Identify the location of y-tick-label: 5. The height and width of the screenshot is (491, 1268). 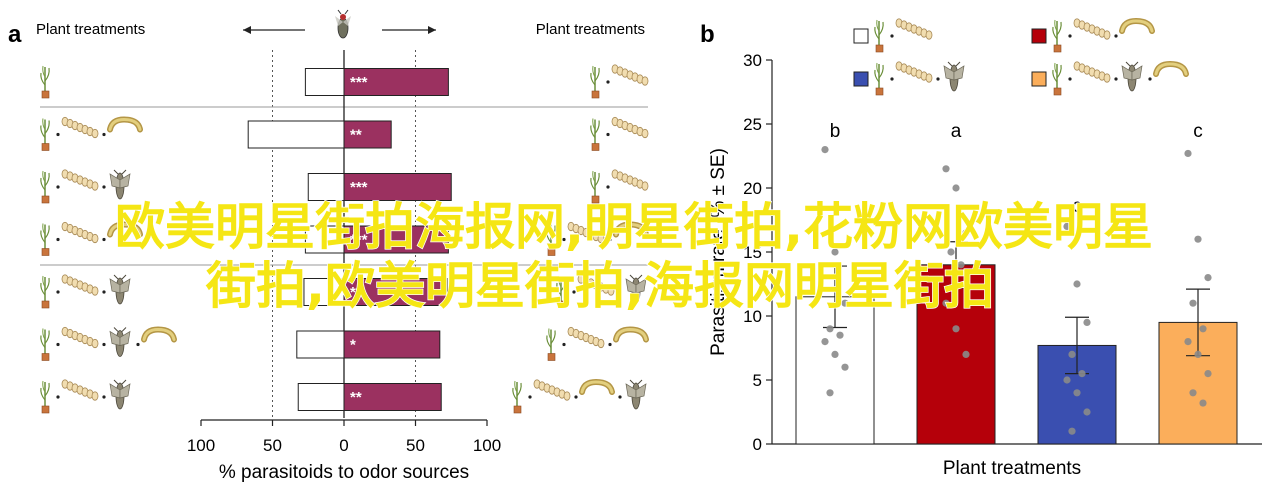
(757, 380).